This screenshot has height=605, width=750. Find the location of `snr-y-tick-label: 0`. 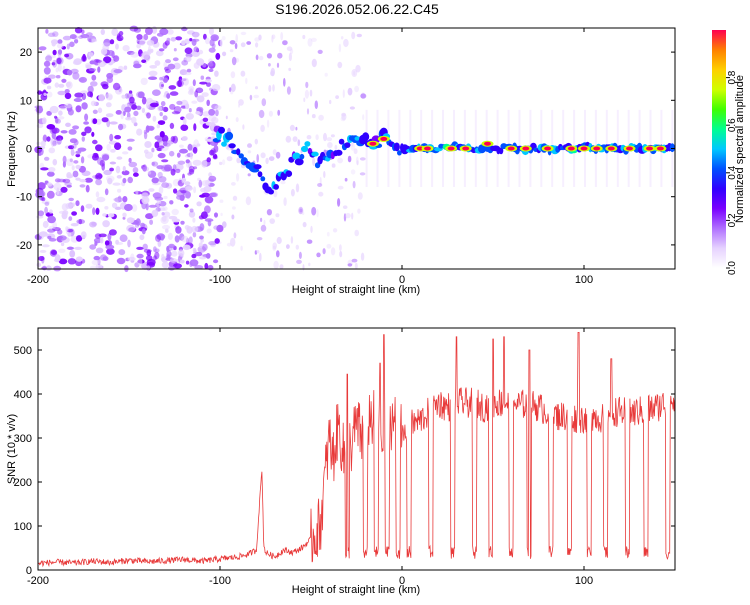

snr-y-tick-label: 0 is located at coordinates (29, 571).